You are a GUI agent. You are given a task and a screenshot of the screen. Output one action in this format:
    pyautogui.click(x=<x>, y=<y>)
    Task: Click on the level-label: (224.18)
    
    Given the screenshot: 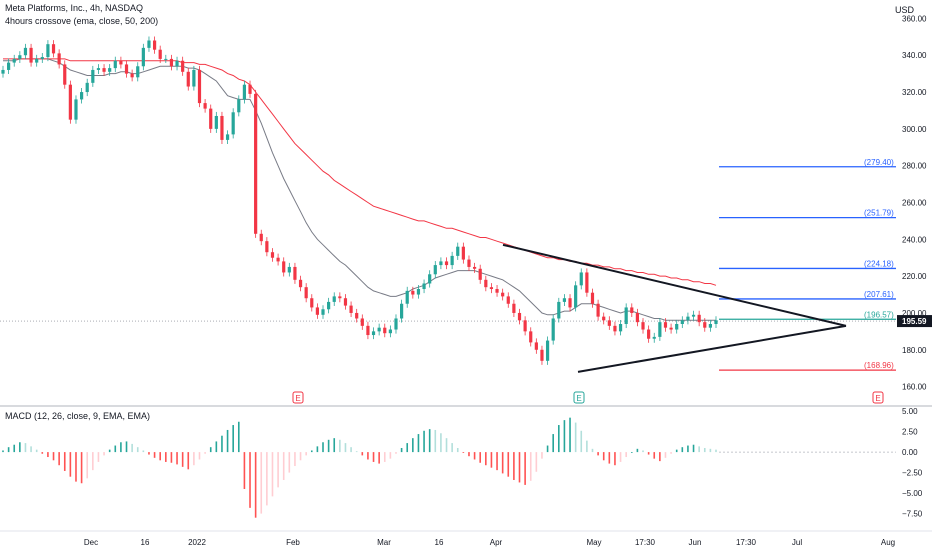 What is the action you would take?
    pyautogui.click(x=879, y=263)
    